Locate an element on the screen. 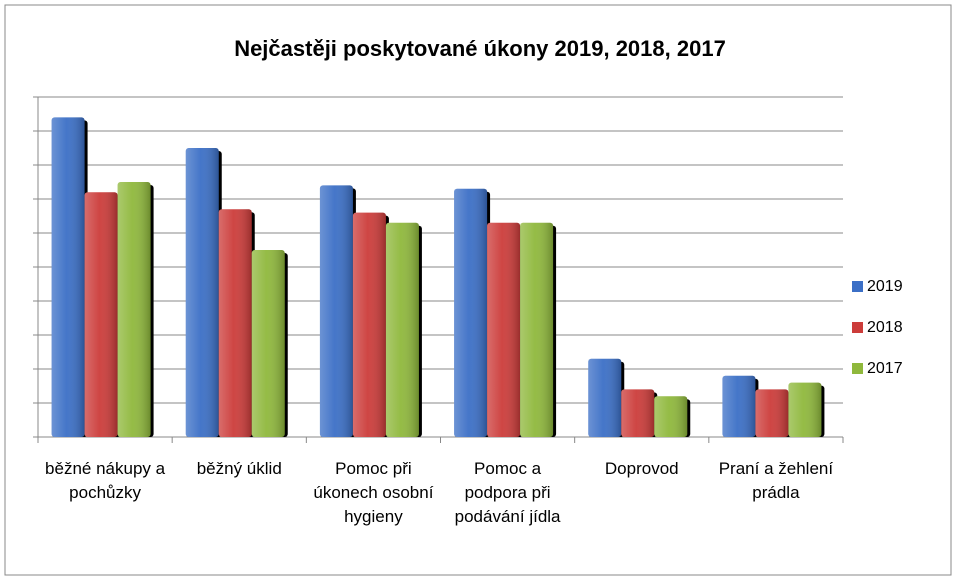  legend-label: 2019 is located at coordinates (885, 286).